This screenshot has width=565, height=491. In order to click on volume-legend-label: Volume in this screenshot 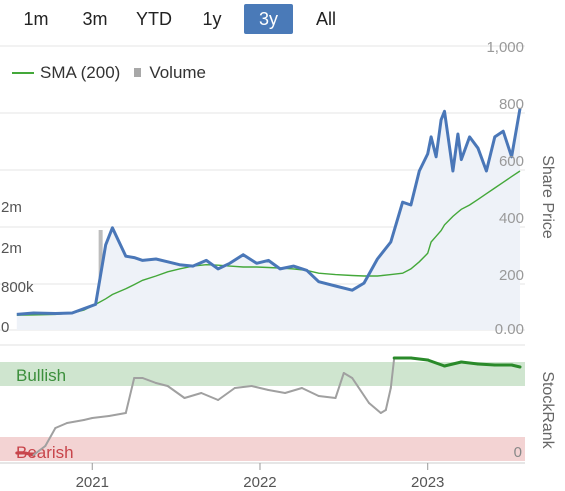, I will do `click(178, 72)`.